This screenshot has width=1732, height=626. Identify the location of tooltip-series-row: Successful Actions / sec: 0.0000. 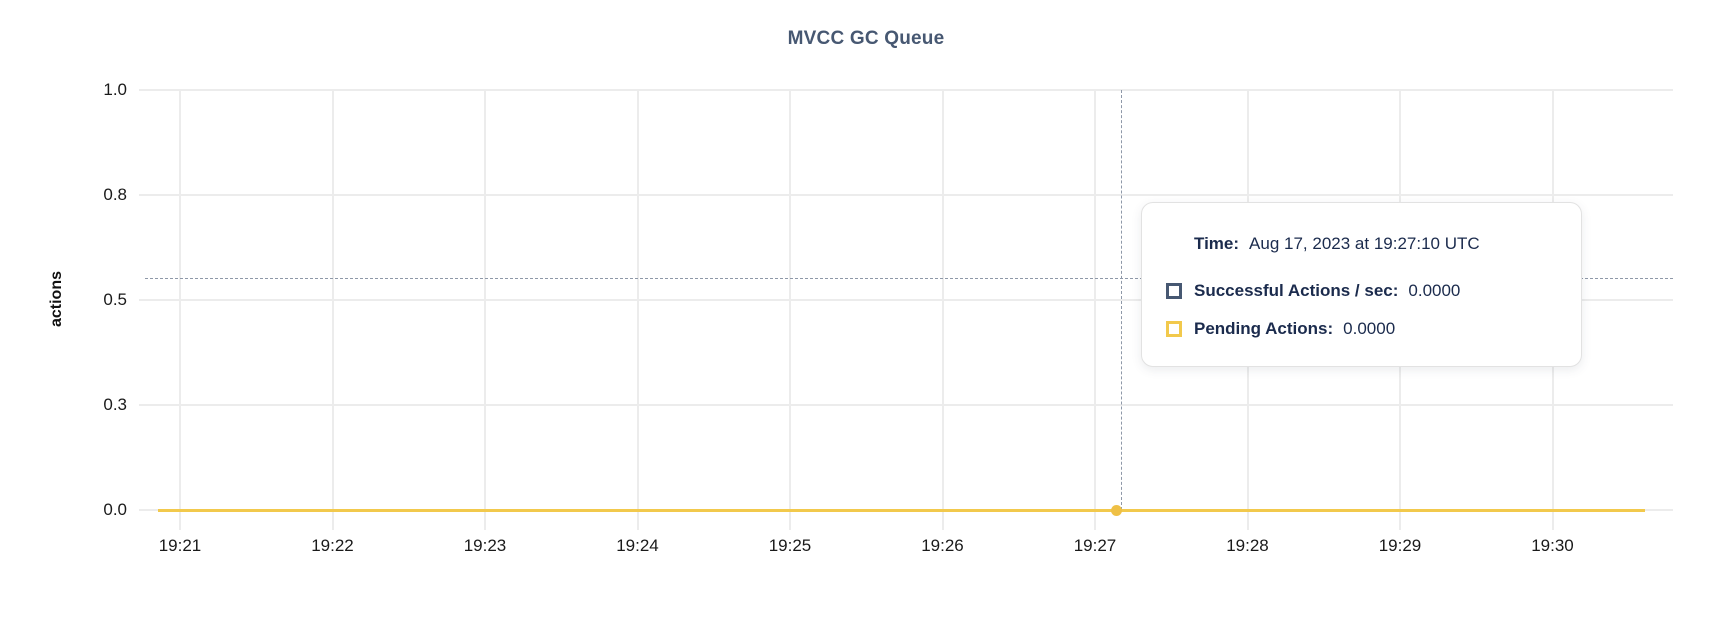
(1365, 291).